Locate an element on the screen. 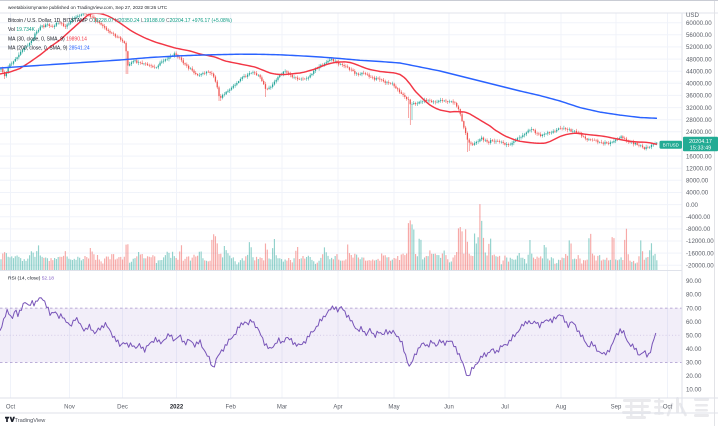  svg-text: 16000.00 is located at coordinates (699, 156).